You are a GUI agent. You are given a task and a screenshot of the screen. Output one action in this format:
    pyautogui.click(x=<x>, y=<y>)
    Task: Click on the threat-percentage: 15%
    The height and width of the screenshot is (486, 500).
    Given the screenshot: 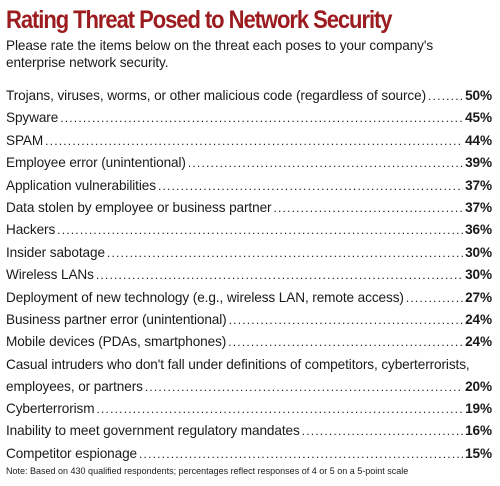 What is the action you would take?
    pyautogui.click(x=478, y=453)
    